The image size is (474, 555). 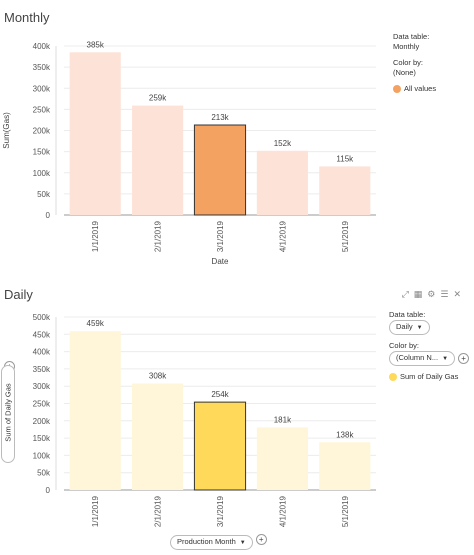 What do you see at coordinates (158, 98) in the screenshot?
I see `data-label: 259k` at bounding box center [158, 98].